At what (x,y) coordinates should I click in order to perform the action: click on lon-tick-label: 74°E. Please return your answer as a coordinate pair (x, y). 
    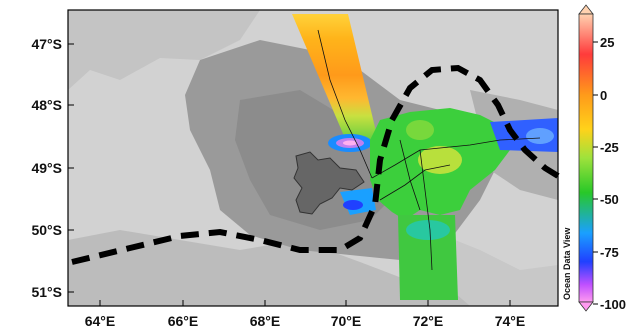
    Looking at the image, I should click on (510, 321).